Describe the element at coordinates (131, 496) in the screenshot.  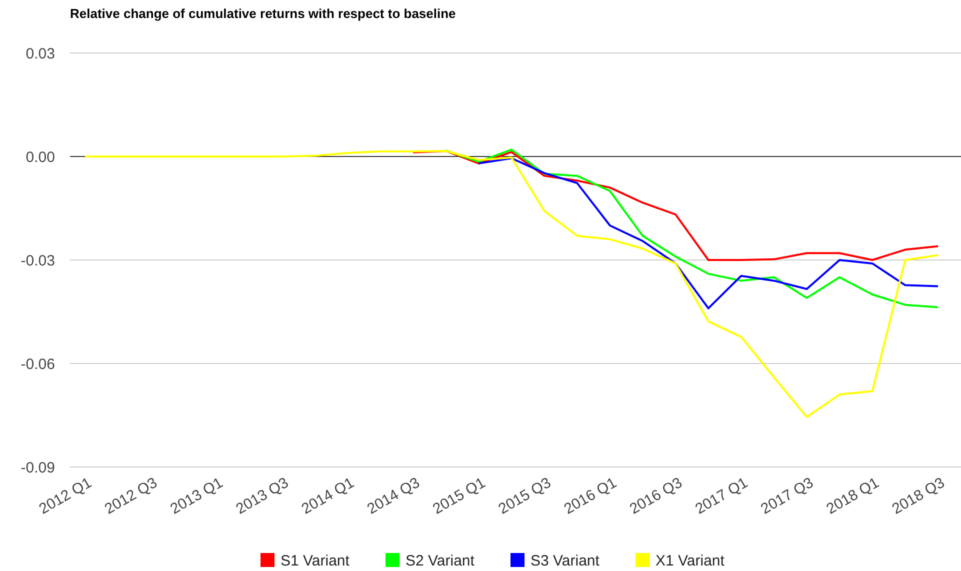
I see `x-tick-label: 2012 Q3` at that location.